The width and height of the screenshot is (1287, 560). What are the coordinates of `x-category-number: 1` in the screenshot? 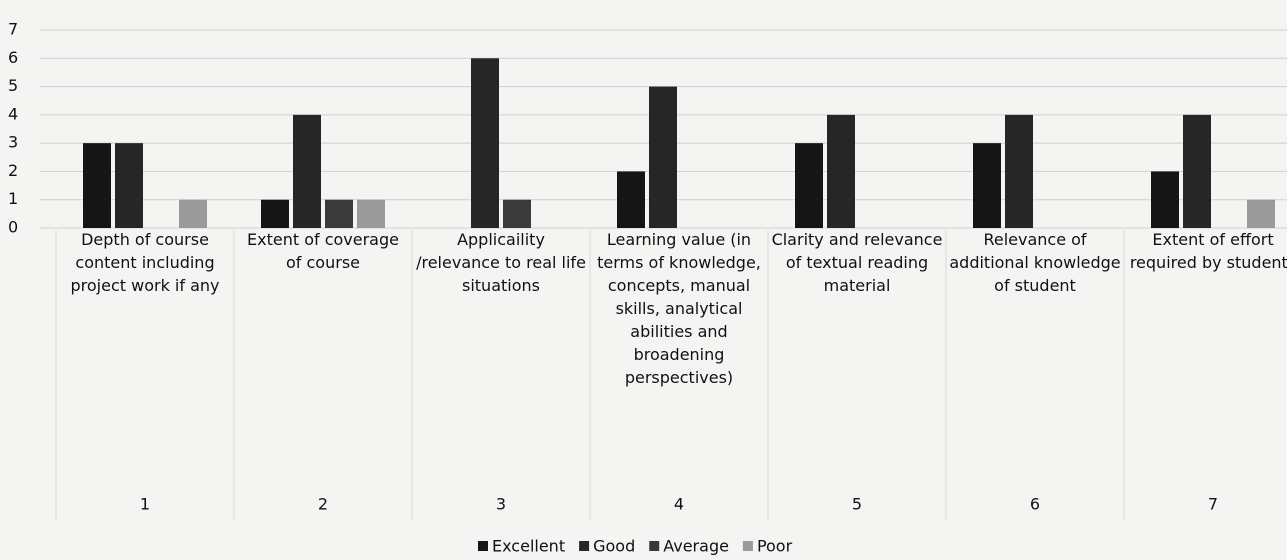 It's located at (145, 504).